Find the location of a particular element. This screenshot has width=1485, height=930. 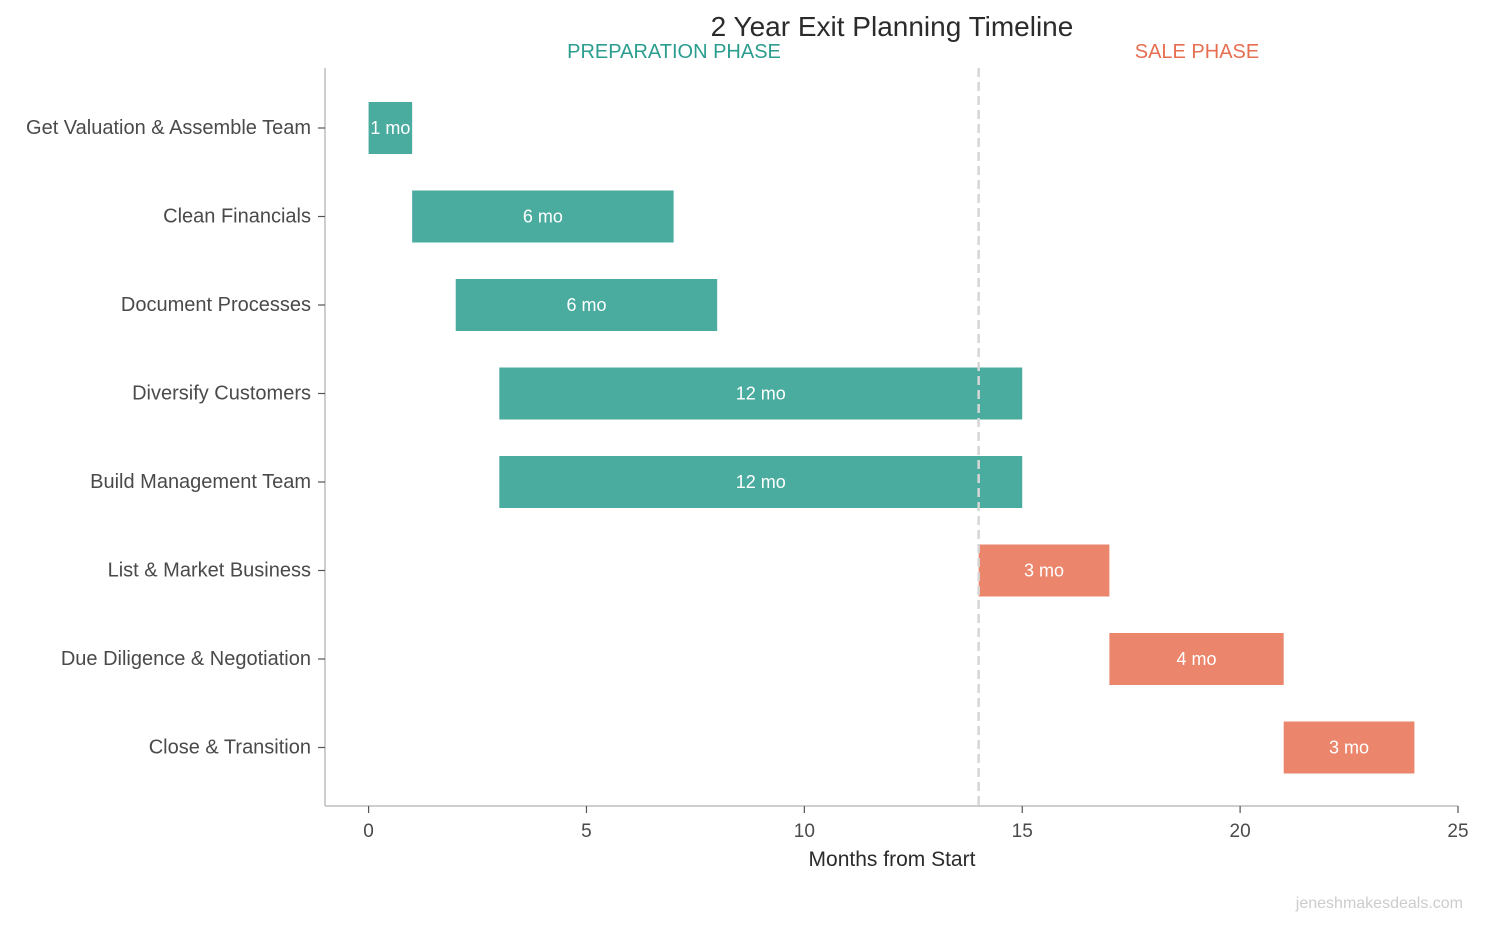

x-tick-label: 20 is located at coordinates (1240, 831).